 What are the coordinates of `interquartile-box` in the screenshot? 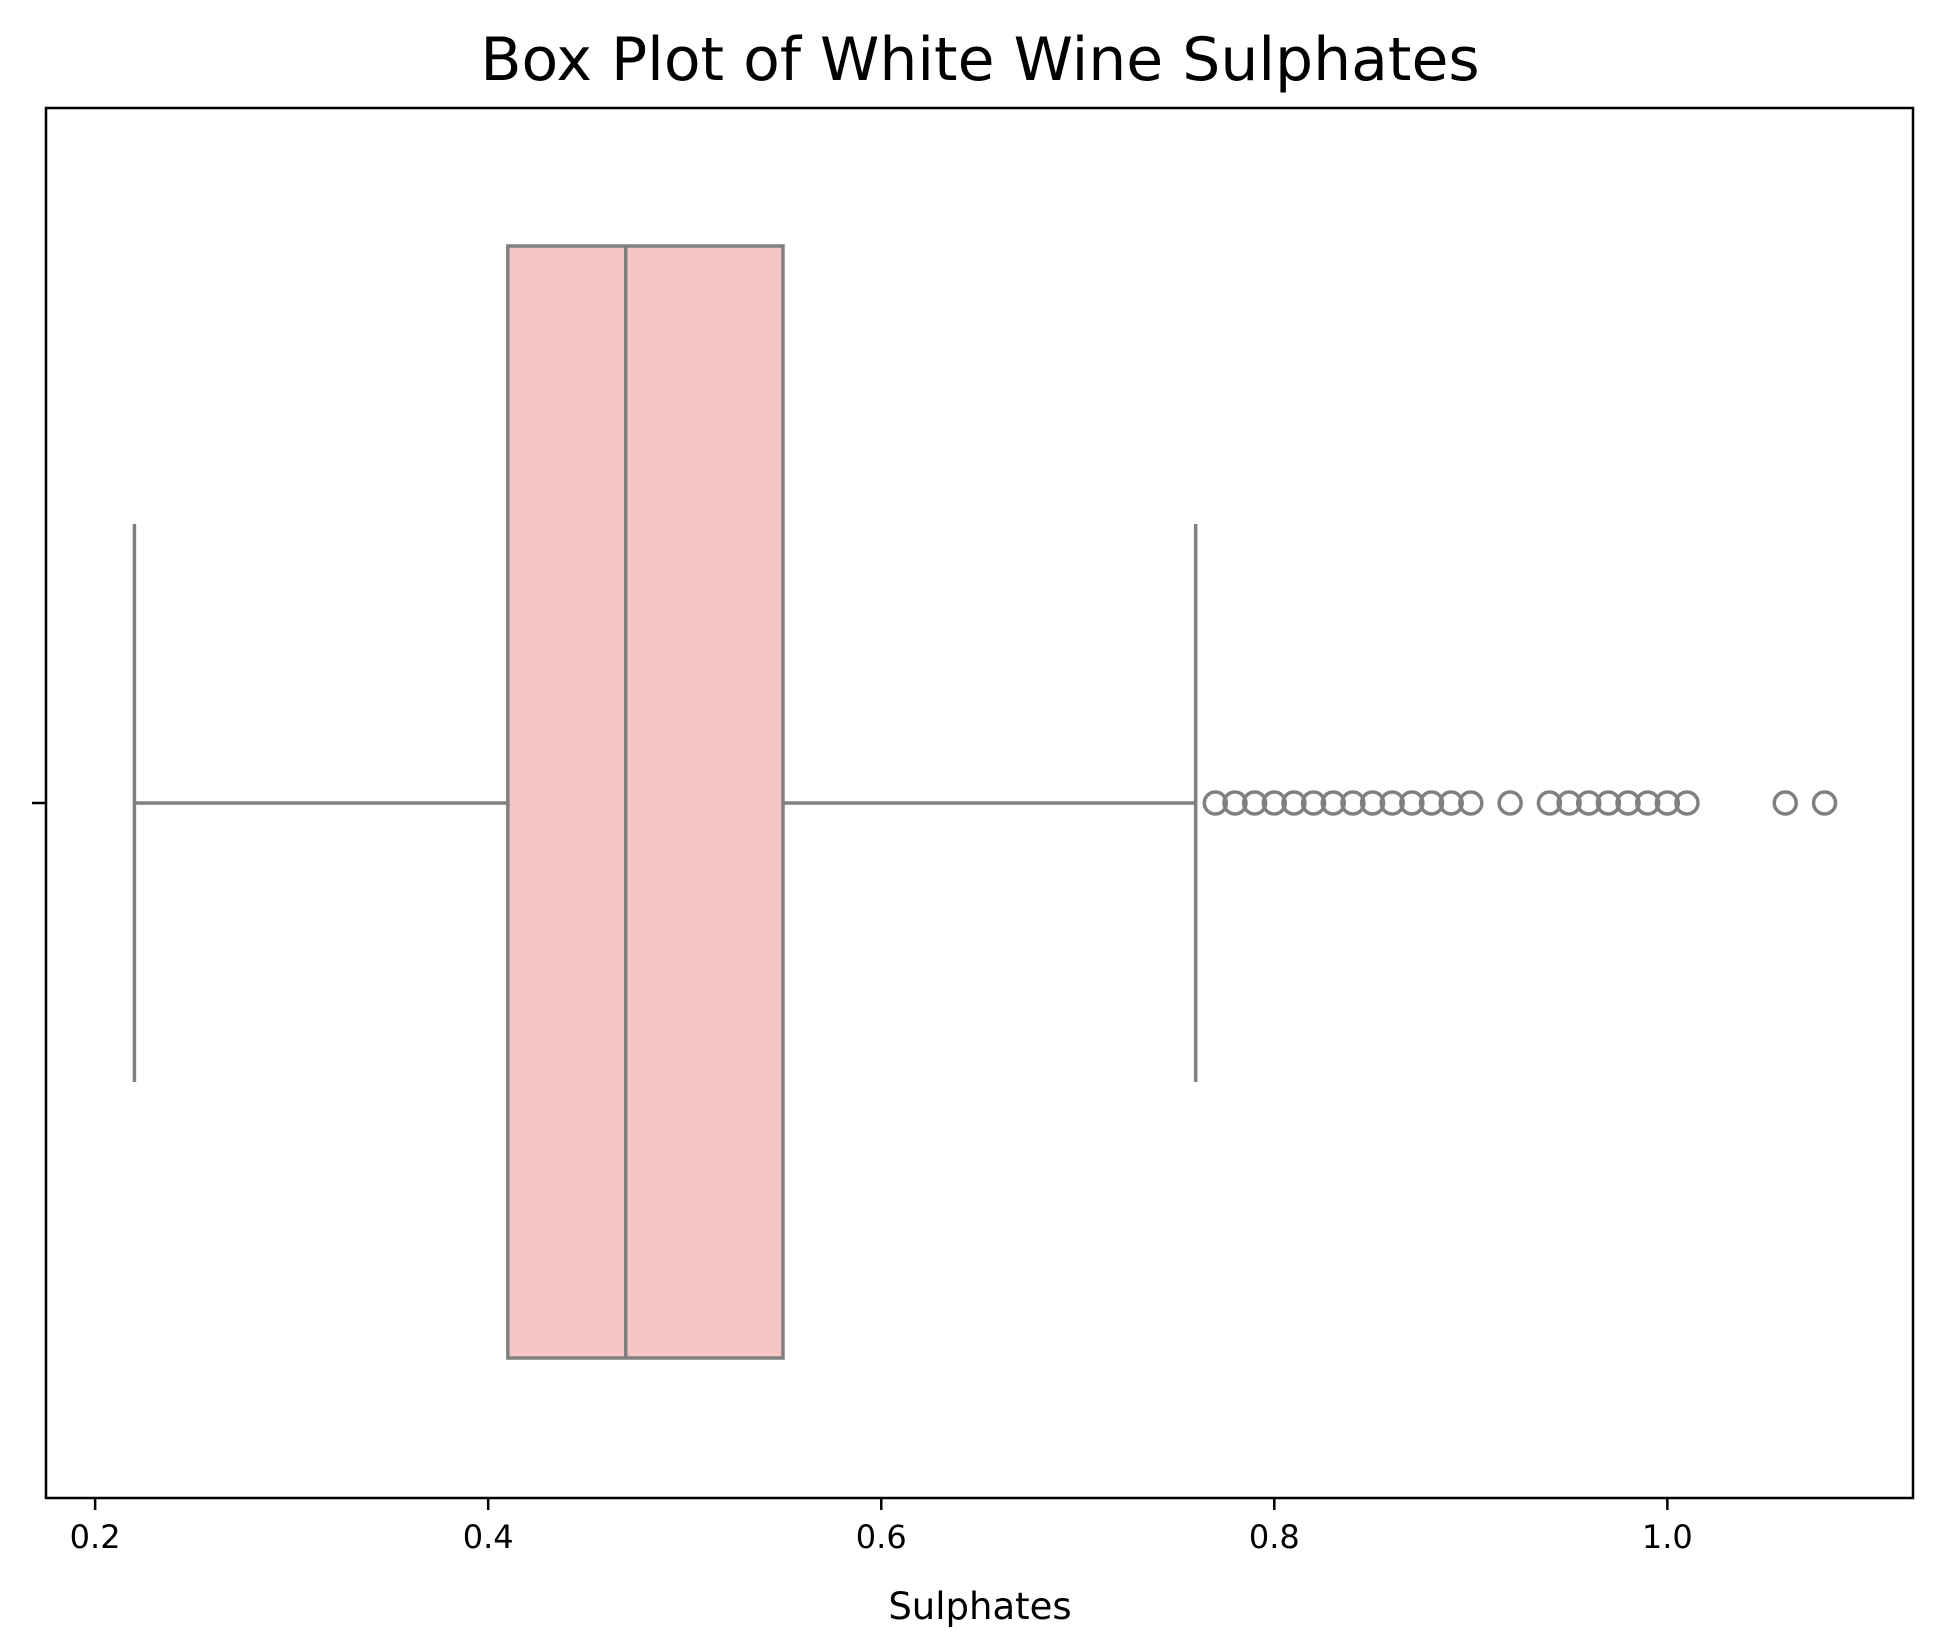 It's located at (645, 802).